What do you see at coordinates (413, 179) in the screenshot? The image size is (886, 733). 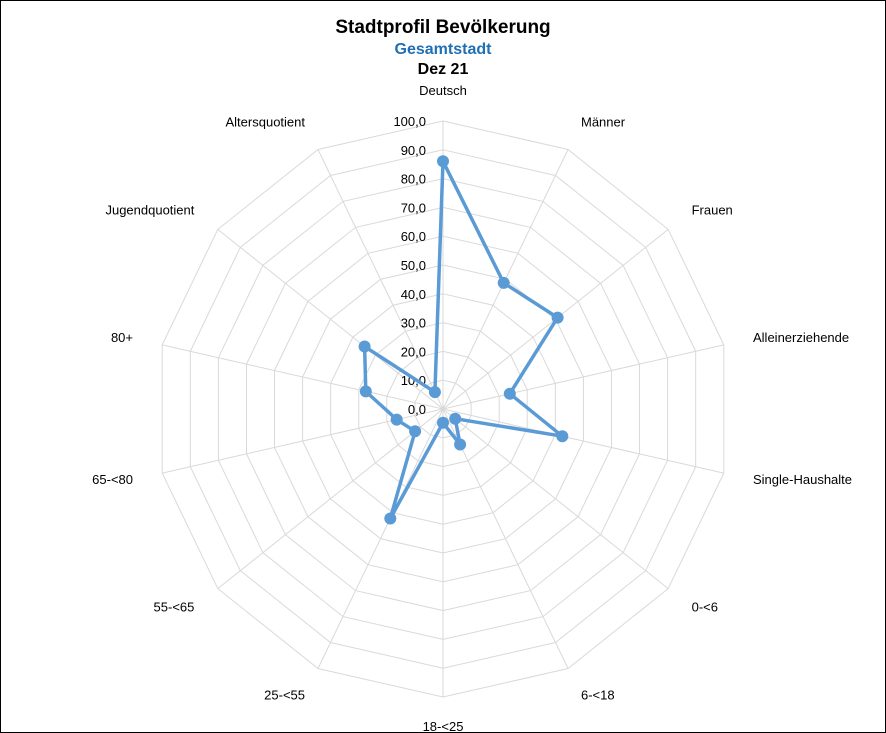 I see `tick-label: 80,0` at bounding box center [413, 179].